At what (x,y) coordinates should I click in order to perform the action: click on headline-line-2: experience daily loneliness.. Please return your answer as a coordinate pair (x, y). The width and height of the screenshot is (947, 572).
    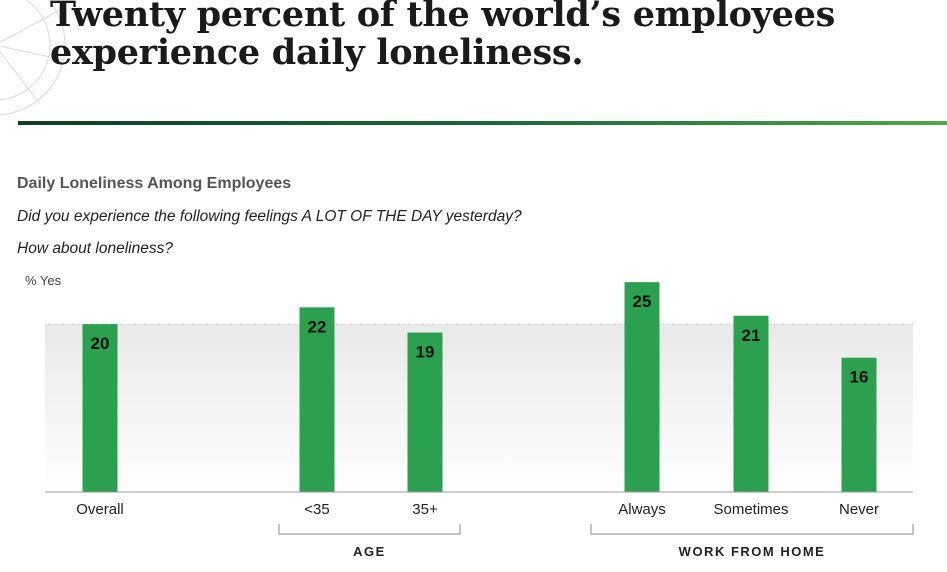
    Looking at the image, I should click on (317, 52).